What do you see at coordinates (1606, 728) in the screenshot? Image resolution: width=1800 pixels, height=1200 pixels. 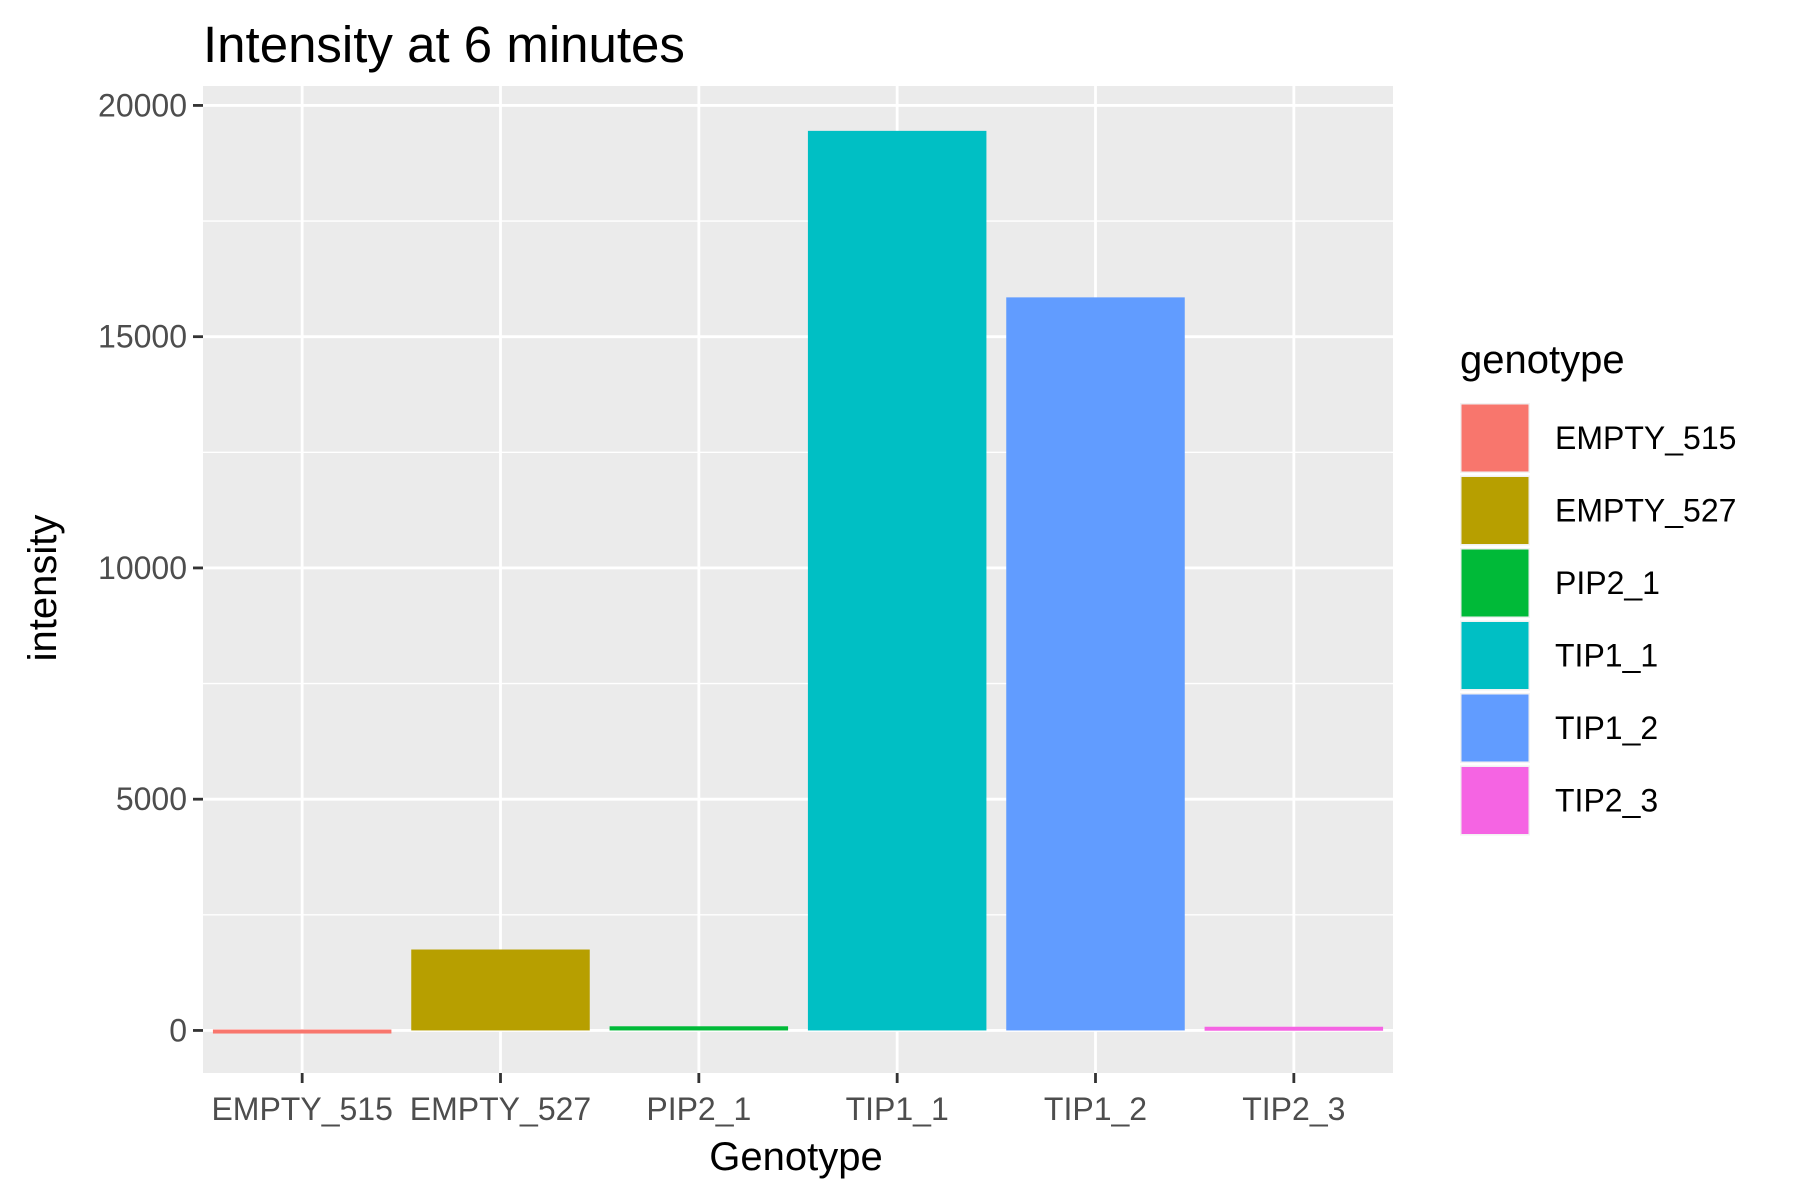 I see `legend-label: TIP1_2` at bounding box center [1606, 728].